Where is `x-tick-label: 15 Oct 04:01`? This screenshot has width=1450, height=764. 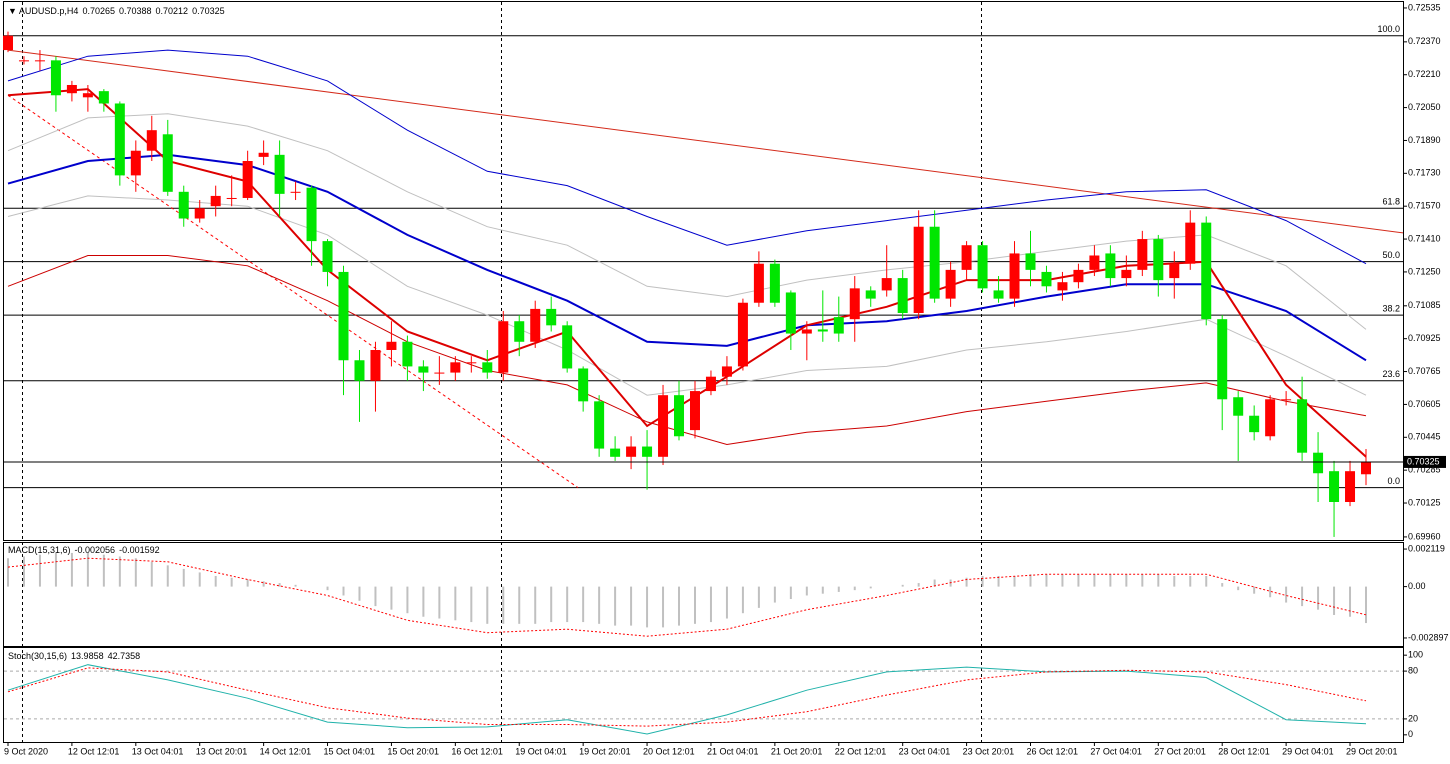 x-tick-label: 15 Oct 04:01 is located at coordinates (350, 751).